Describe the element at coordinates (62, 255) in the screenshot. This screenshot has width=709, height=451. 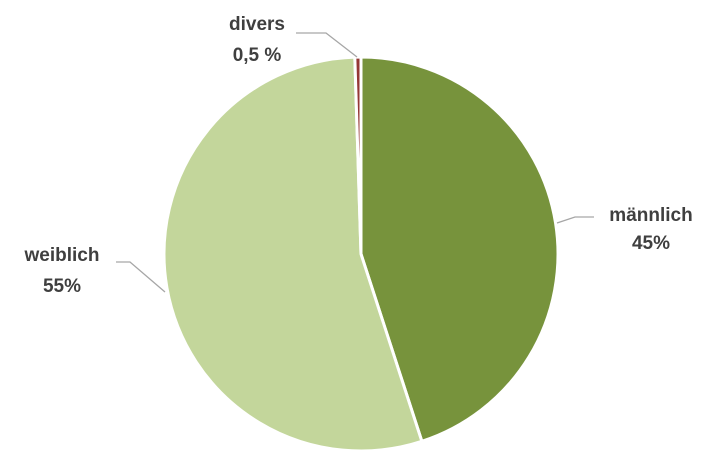
I see `data-label-weiblich-name: weiblich` at that location.